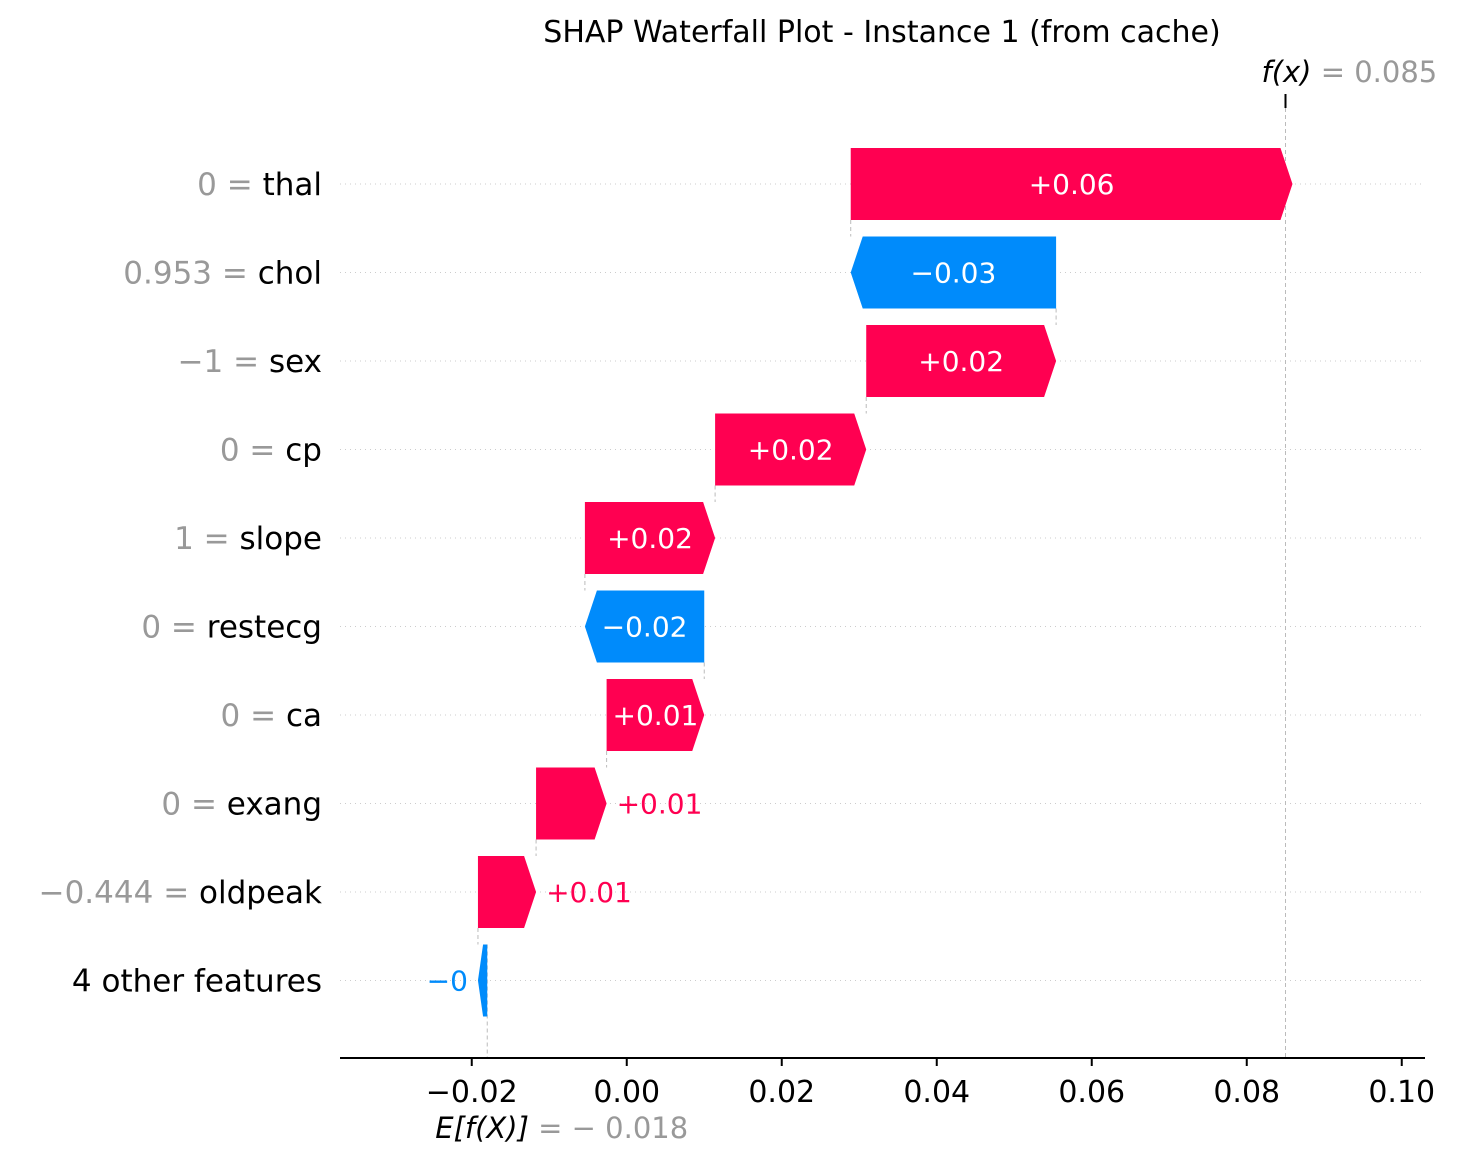  What do you see at coordinates (1375, 72) in the screenshot?
I see `fx-value: = 0.085` at bounding box center [1375, 72].